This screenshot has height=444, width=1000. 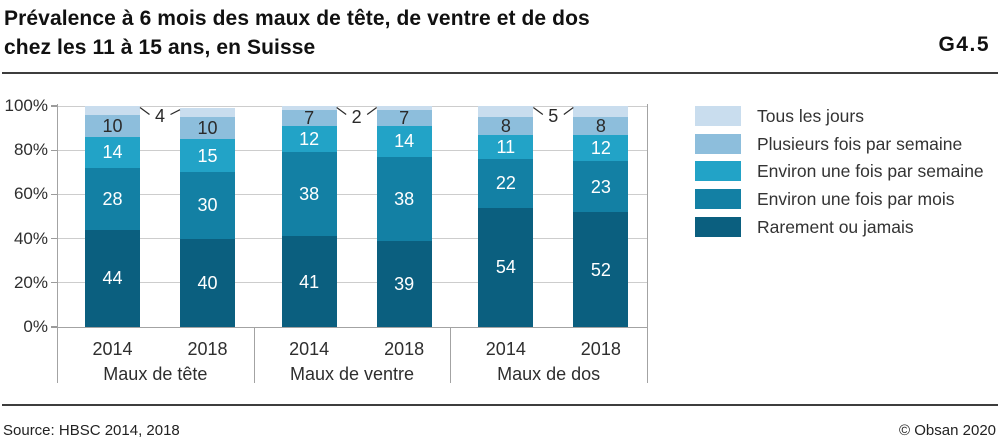 What do you see at coordinates (856, 199) in the screenshot?
I see `legend-label: Environ une fois par mois` at bounding box center [856, 199].